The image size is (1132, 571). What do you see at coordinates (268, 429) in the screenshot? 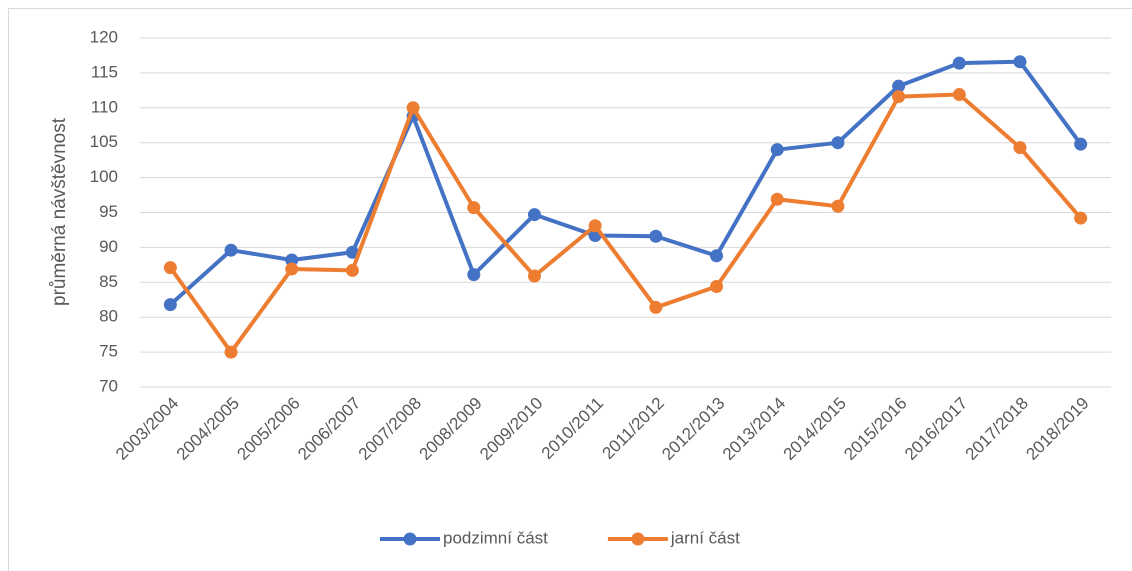
I see `x-tick-label: 2005/2006` at bounding box center [268, 429].